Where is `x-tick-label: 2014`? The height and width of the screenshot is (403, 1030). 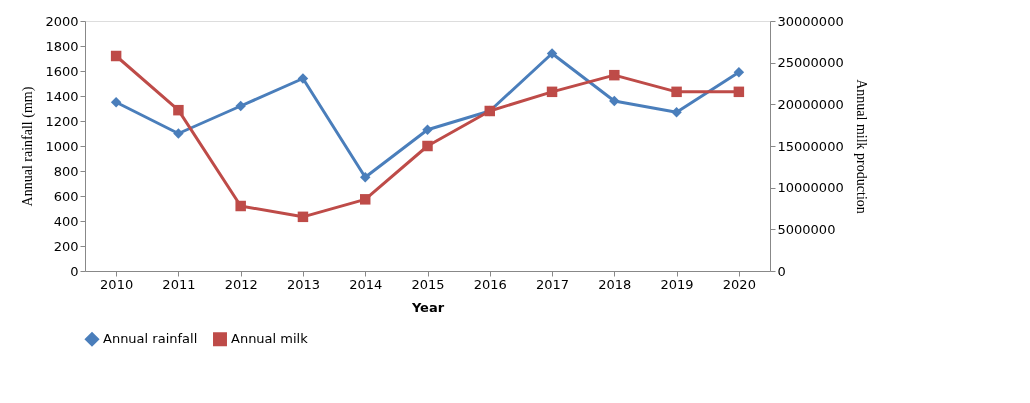 x-tick-label: 2014 is located at coordinates (366, 284).